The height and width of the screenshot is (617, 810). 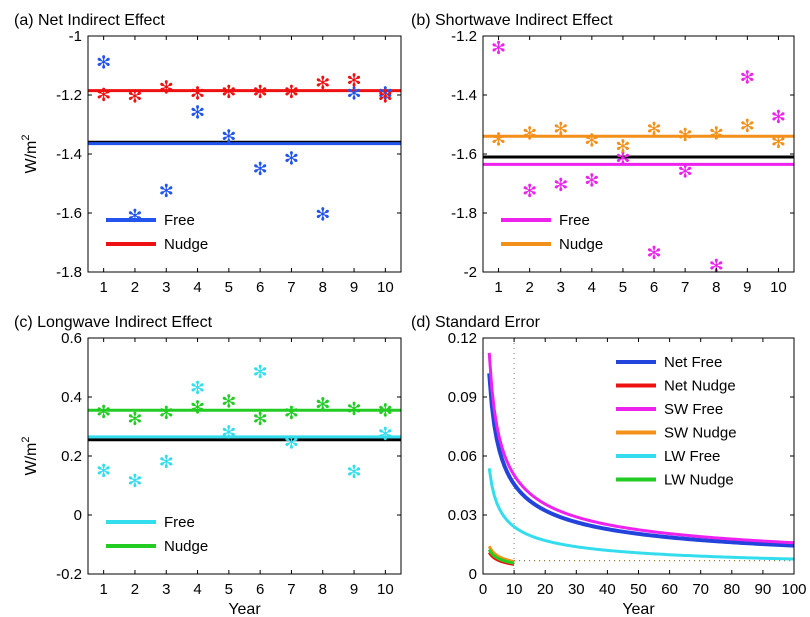 I want to click on y-tick-label: -1, so click(x=75, y=36).